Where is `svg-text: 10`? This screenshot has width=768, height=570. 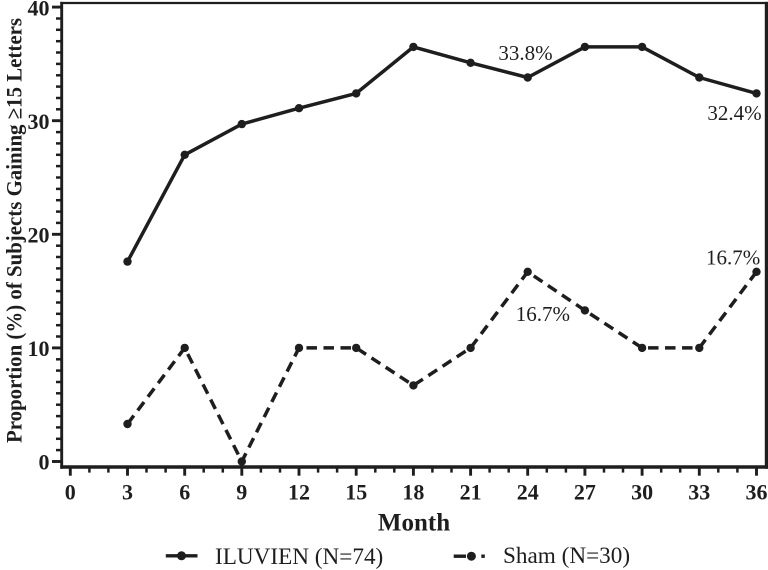
svg-text: 10 is located at coordinates (39, 348).